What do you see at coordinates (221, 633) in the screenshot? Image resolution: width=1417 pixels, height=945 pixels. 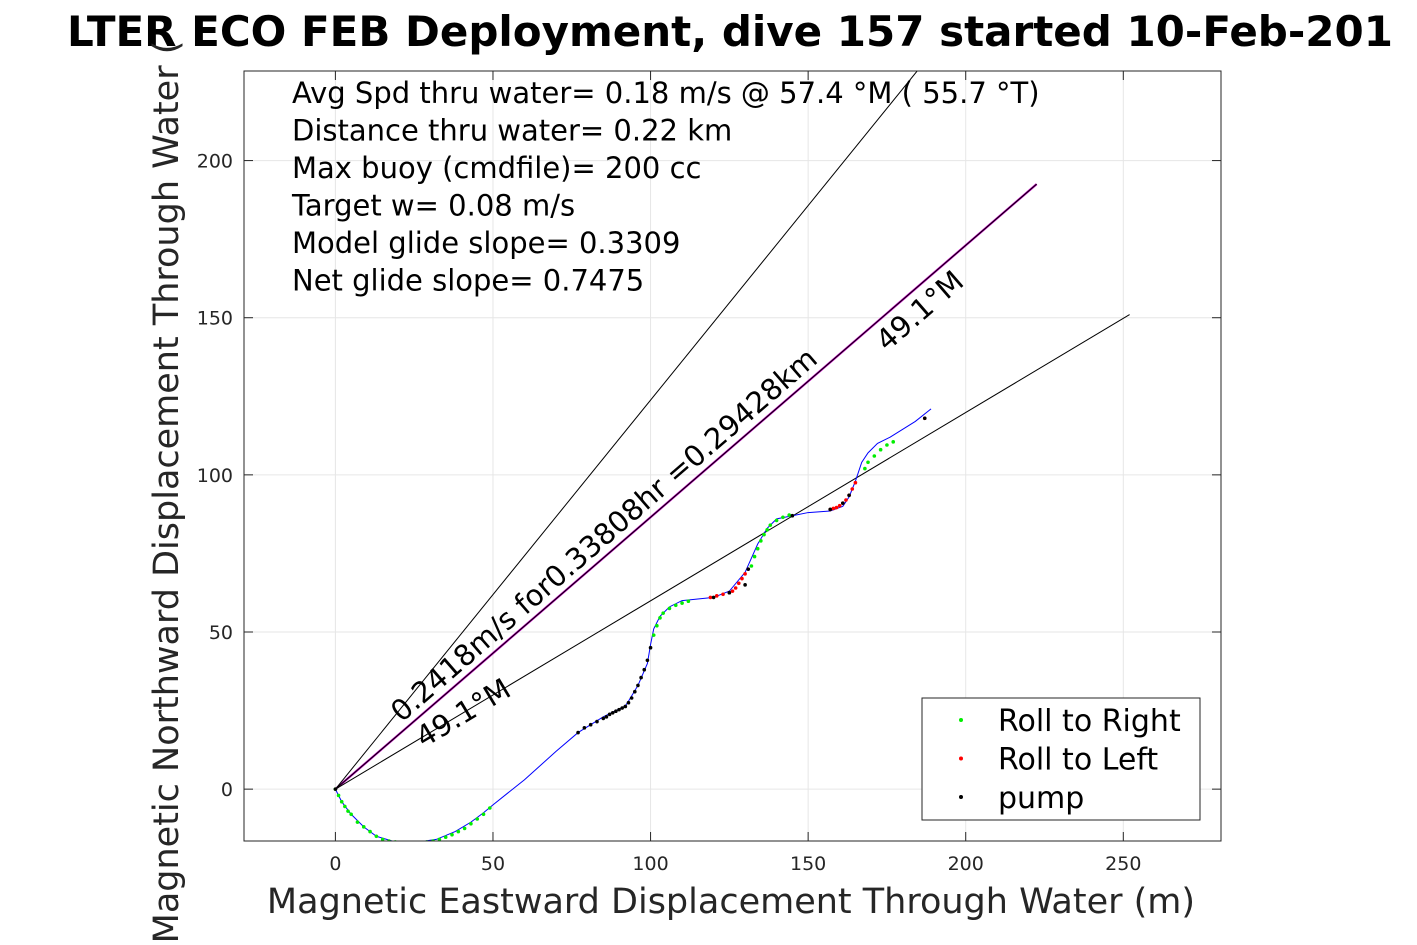 I see `y-tick-label: 50` at bounding box center [221, 633].